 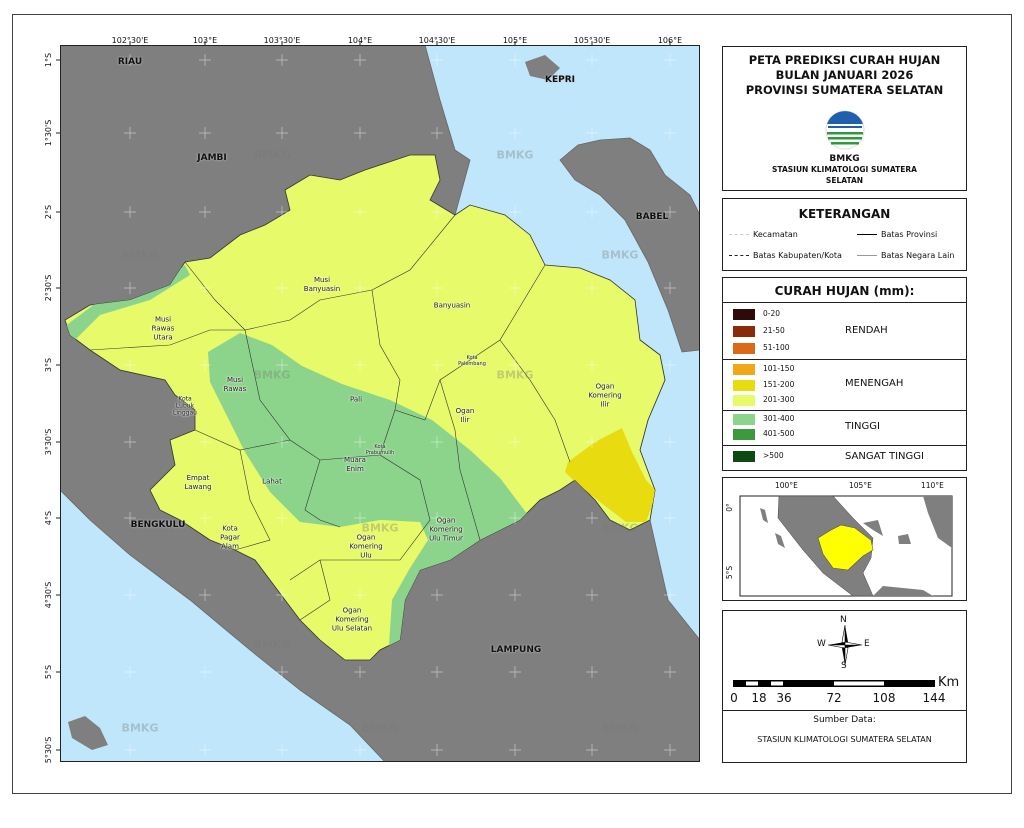 I want to click on legend-item-batas-provinsi: Batas Provinsi, so click(x=897, y=234).